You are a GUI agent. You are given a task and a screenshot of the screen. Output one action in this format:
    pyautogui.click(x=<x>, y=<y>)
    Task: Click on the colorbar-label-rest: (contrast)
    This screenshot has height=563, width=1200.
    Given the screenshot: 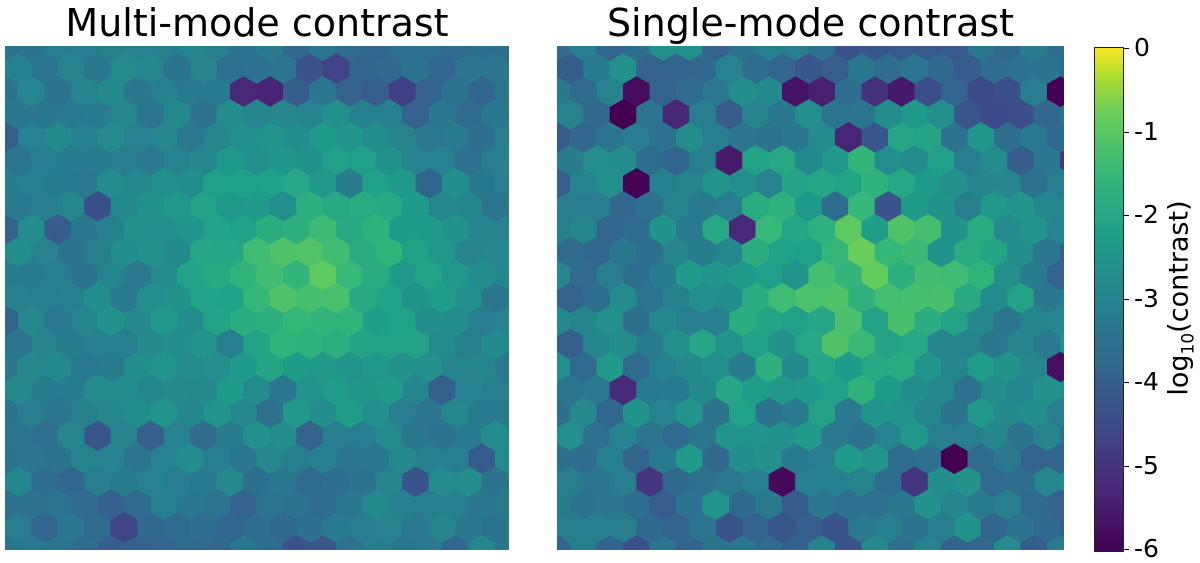 What is the action you would take?
    pyautogui.click(x=1179, y=266)
    